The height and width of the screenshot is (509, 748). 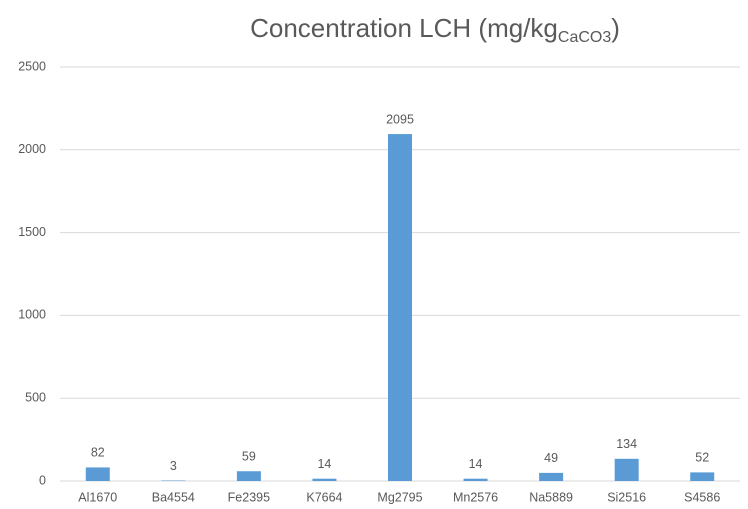 I want to click on title-suffix: ), so click(x=615, y=28).